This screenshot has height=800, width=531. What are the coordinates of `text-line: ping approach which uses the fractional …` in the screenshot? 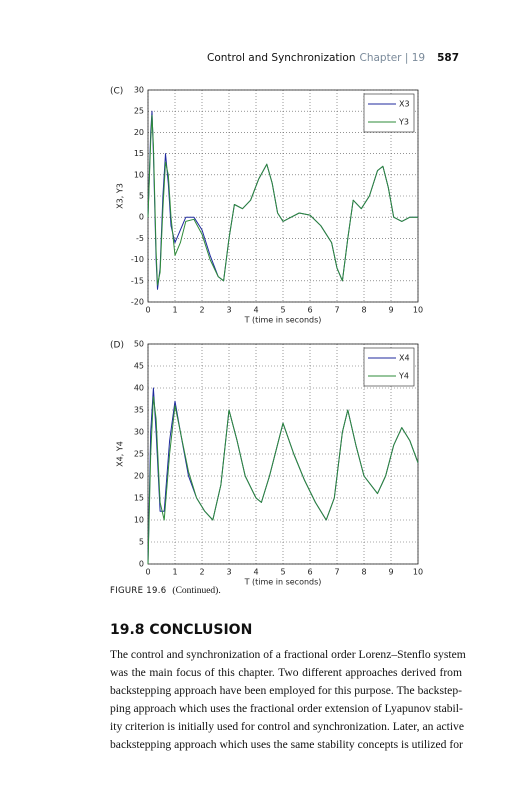 It's located at (286, 708).